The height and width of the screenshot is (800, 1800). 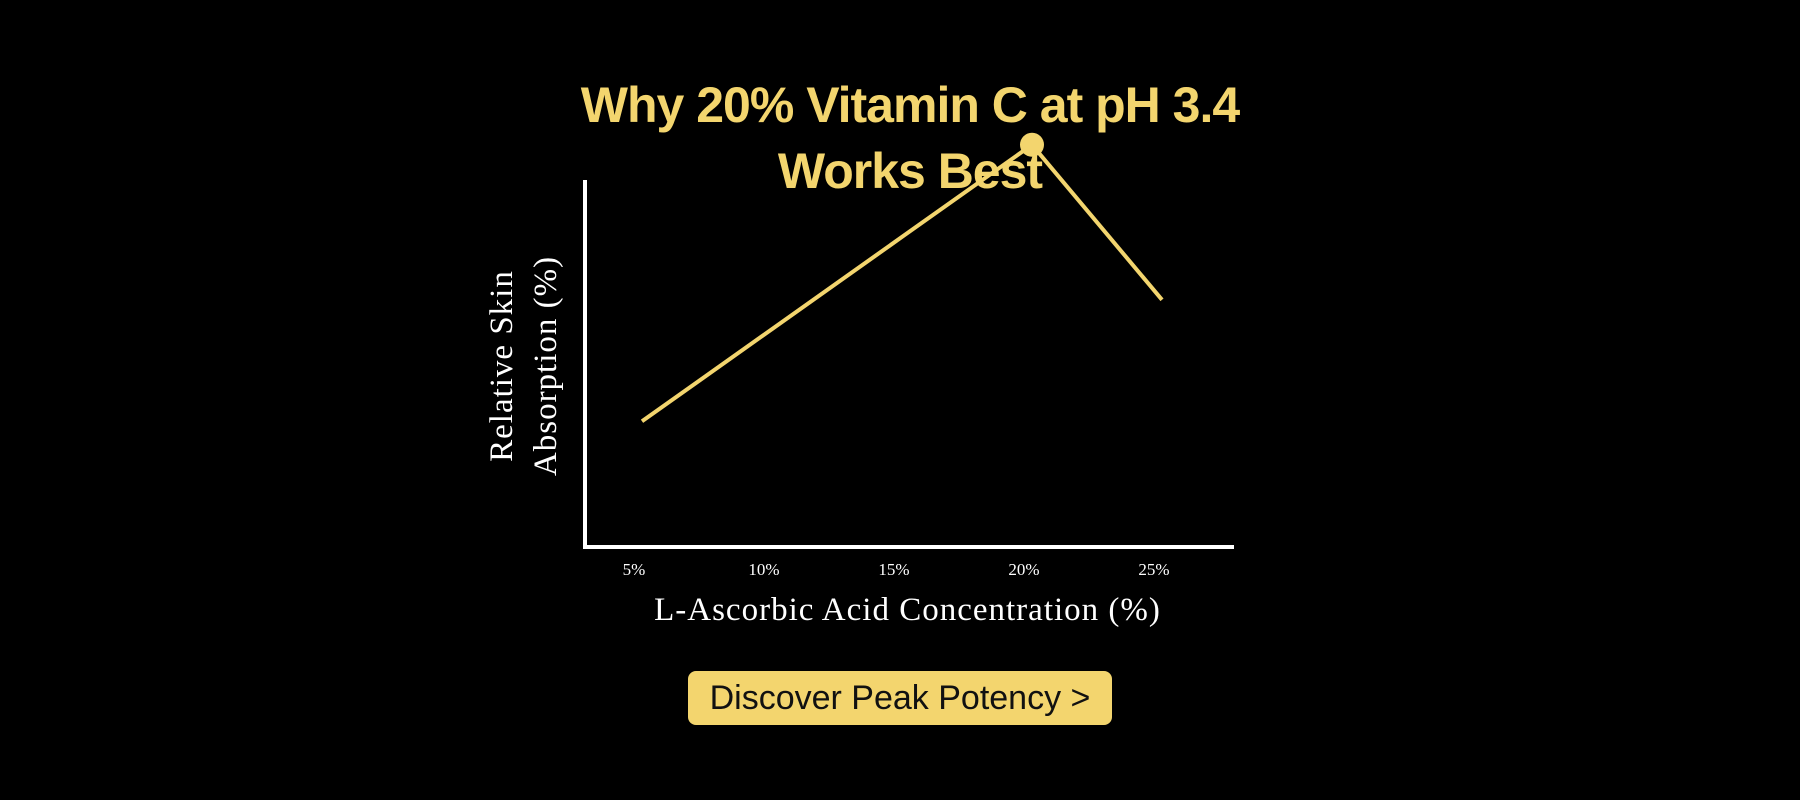 What do you see at coordinates (910, 105) in the screenshot?
I see `chart-title-line-1: Why 20% Vitamin C at pH 3.4` at bounding box center [910, 105].